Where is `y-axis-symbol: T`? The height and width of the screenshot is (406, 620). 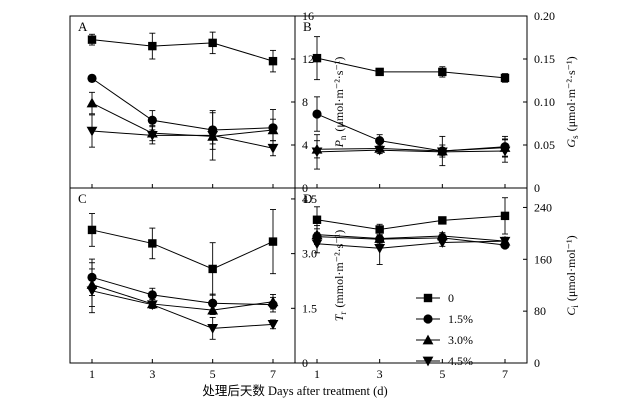
y-axis-symbol: T is located at coordinates (339, 317).